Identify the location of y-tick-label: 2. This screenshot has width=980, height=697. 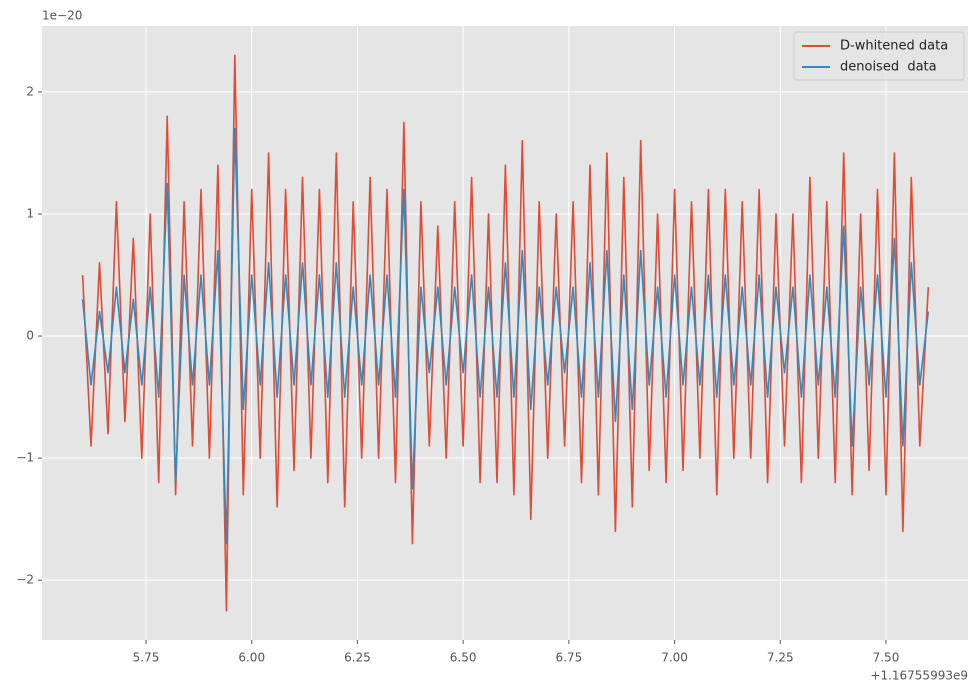
(30, 91).